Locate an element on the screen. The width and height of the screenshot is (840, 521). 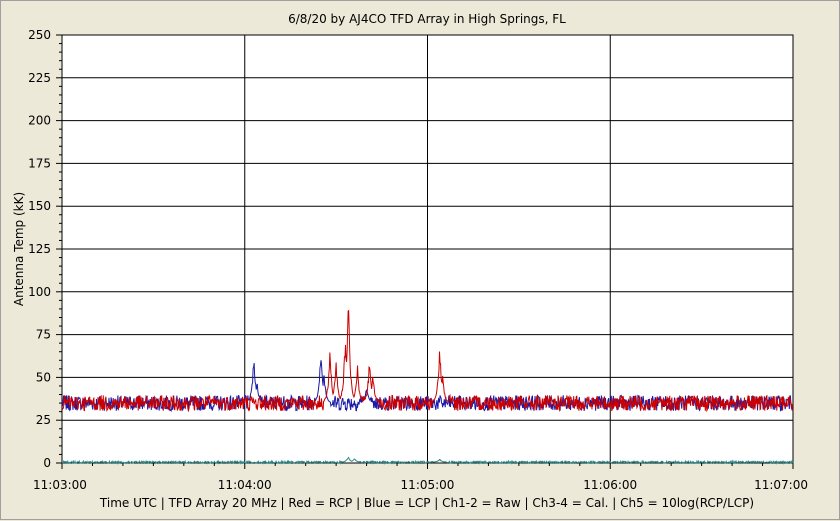
y-tick-label: 25 is located at coordinates (43, 420).